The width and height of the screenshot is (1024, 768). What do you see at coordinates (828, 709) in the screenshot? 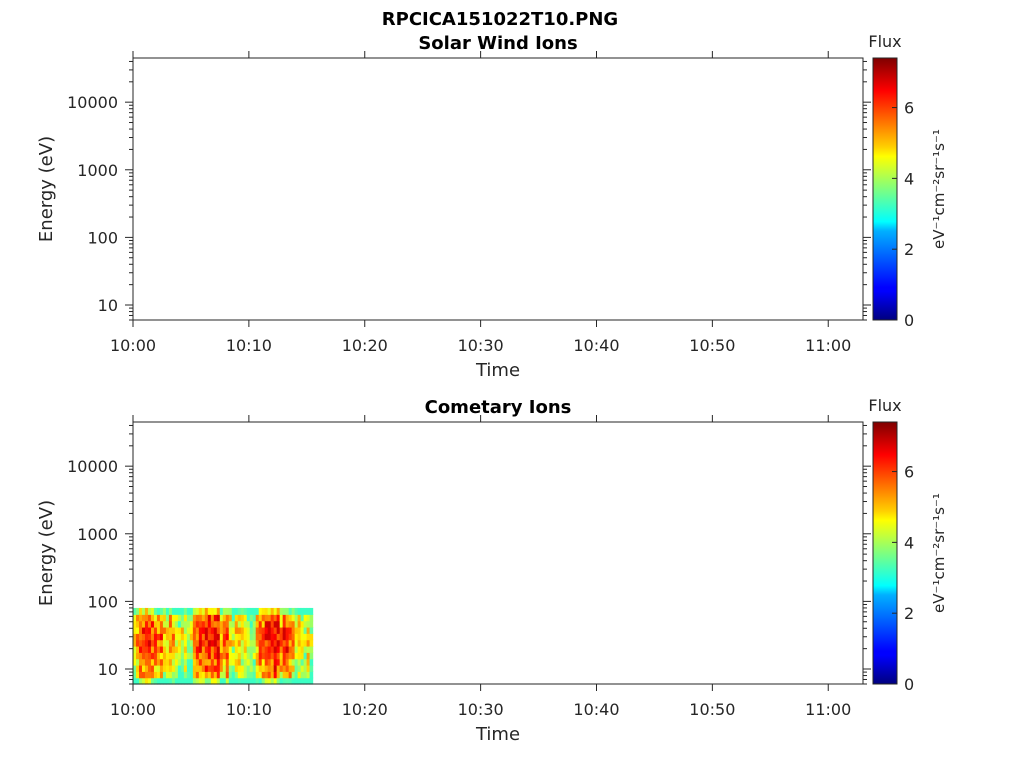
I see `x-tick-label: 11:00` at bounding box center [828, 709].